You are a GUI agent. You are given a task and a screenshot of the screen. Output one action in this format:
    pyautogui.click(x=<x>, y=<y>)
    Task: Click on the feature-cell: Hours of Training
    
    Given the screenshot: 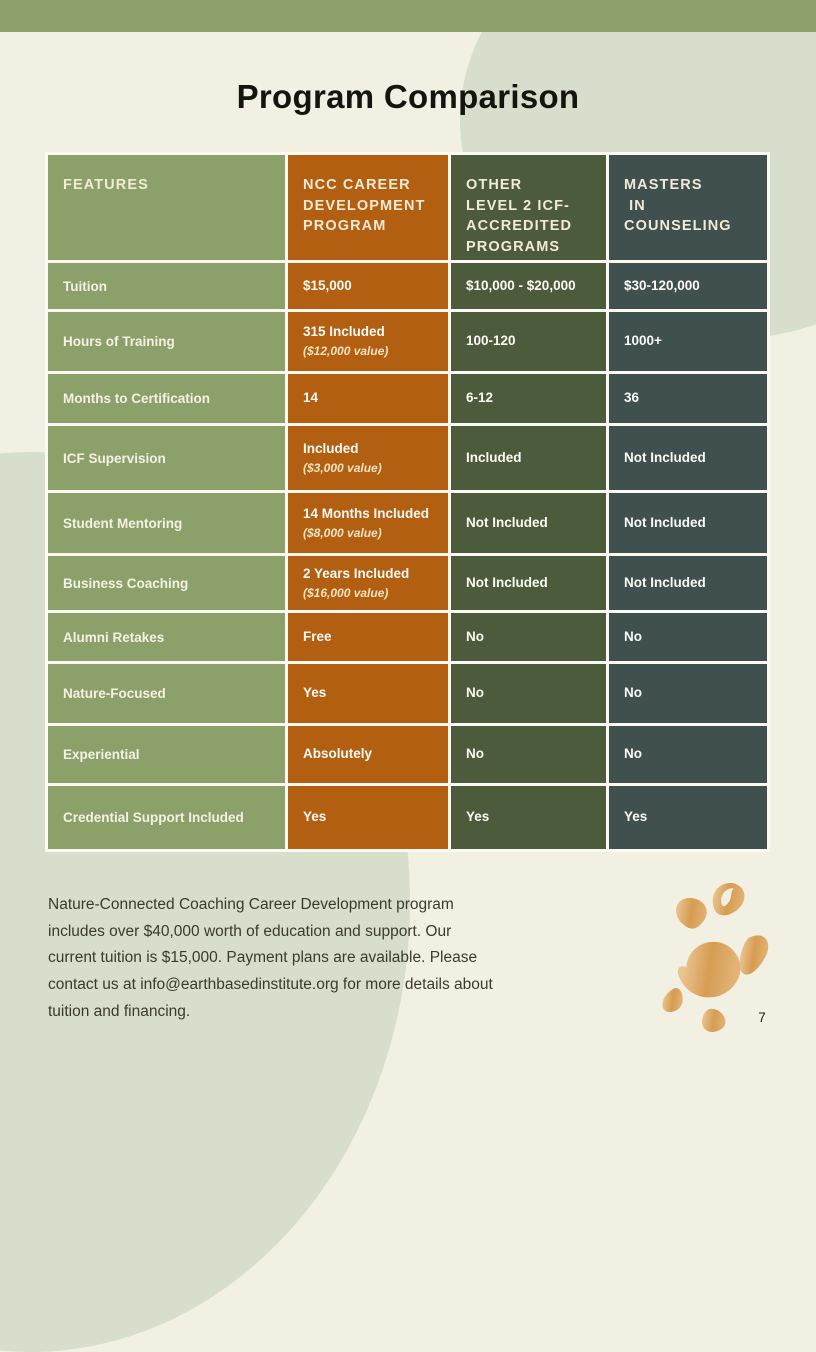 What is the action you would take?
    pyautogui.click(x=166, y=341)
    